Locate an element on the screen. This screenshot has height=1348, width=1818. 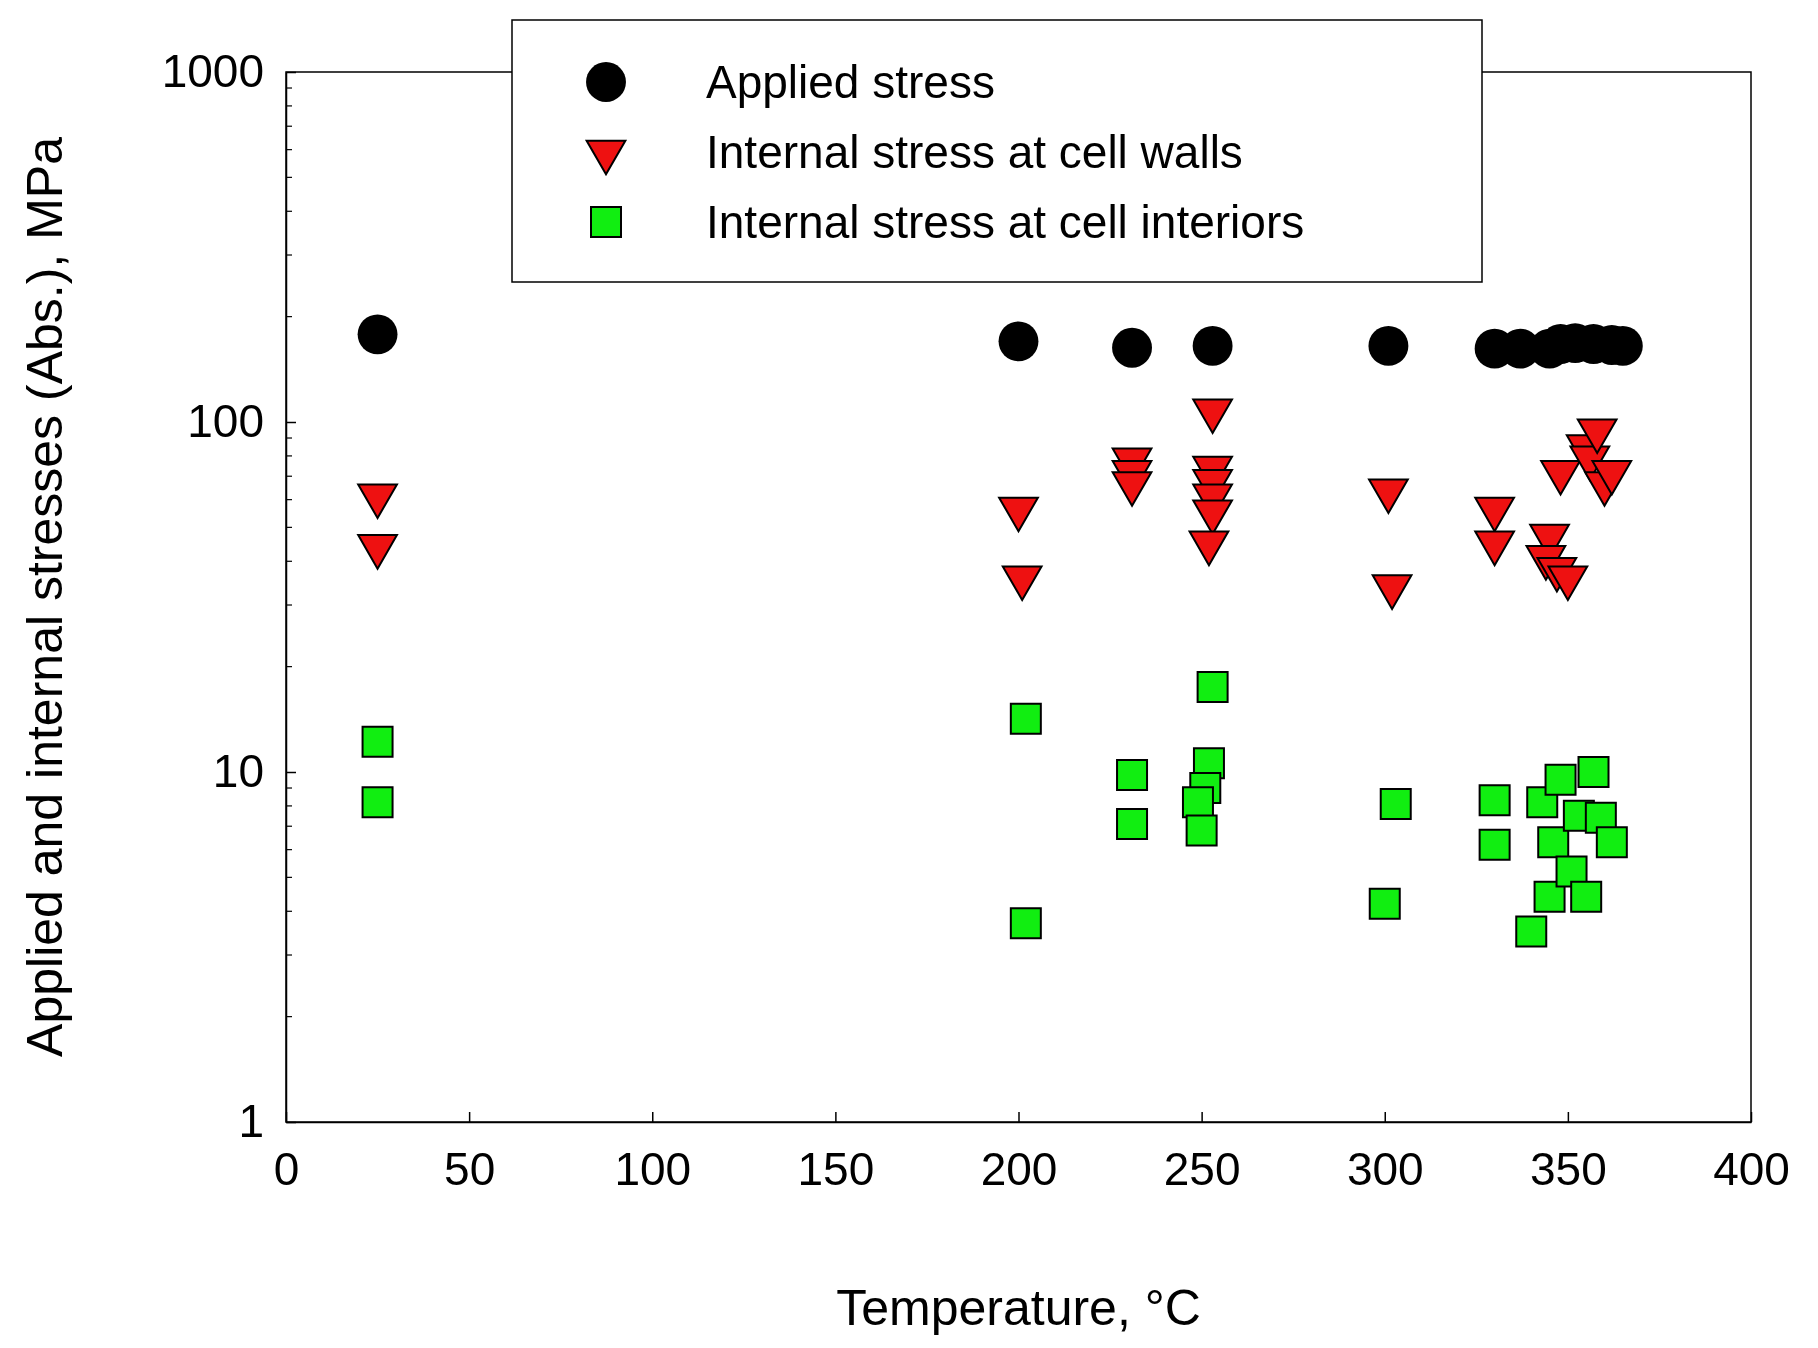
x-tick-label: 200 is located at coordinates (1019, 1168).